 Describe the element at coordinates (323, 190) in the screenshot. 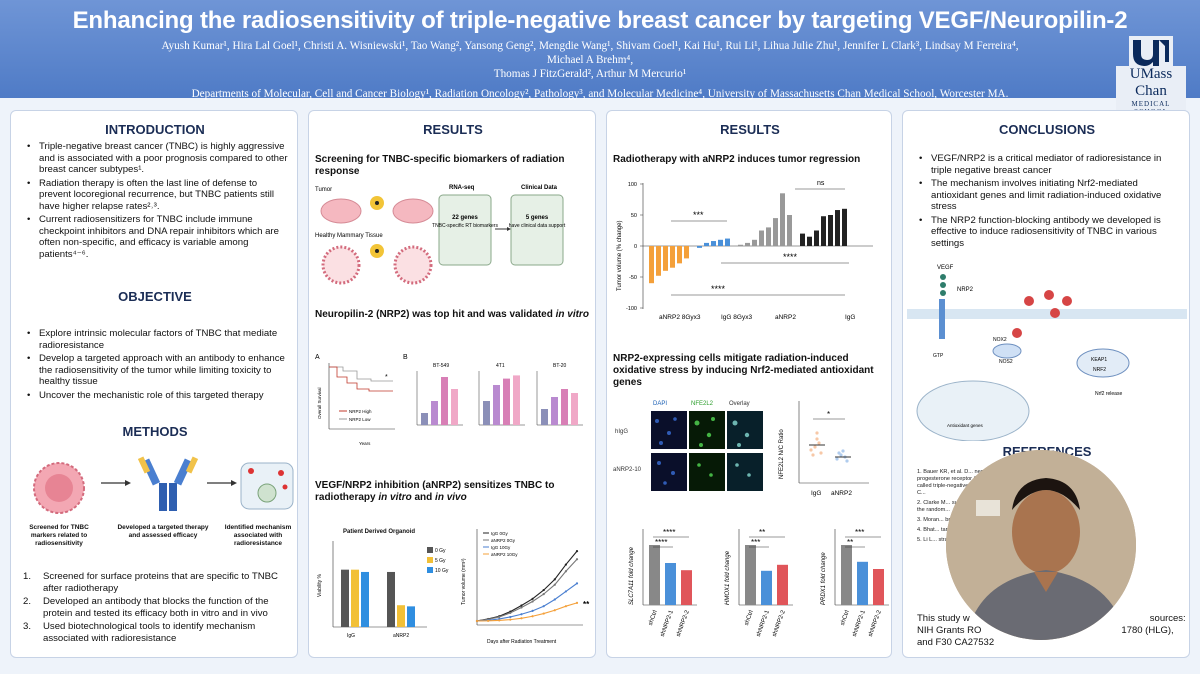

I see `tumor-label: Tumor` at that location.